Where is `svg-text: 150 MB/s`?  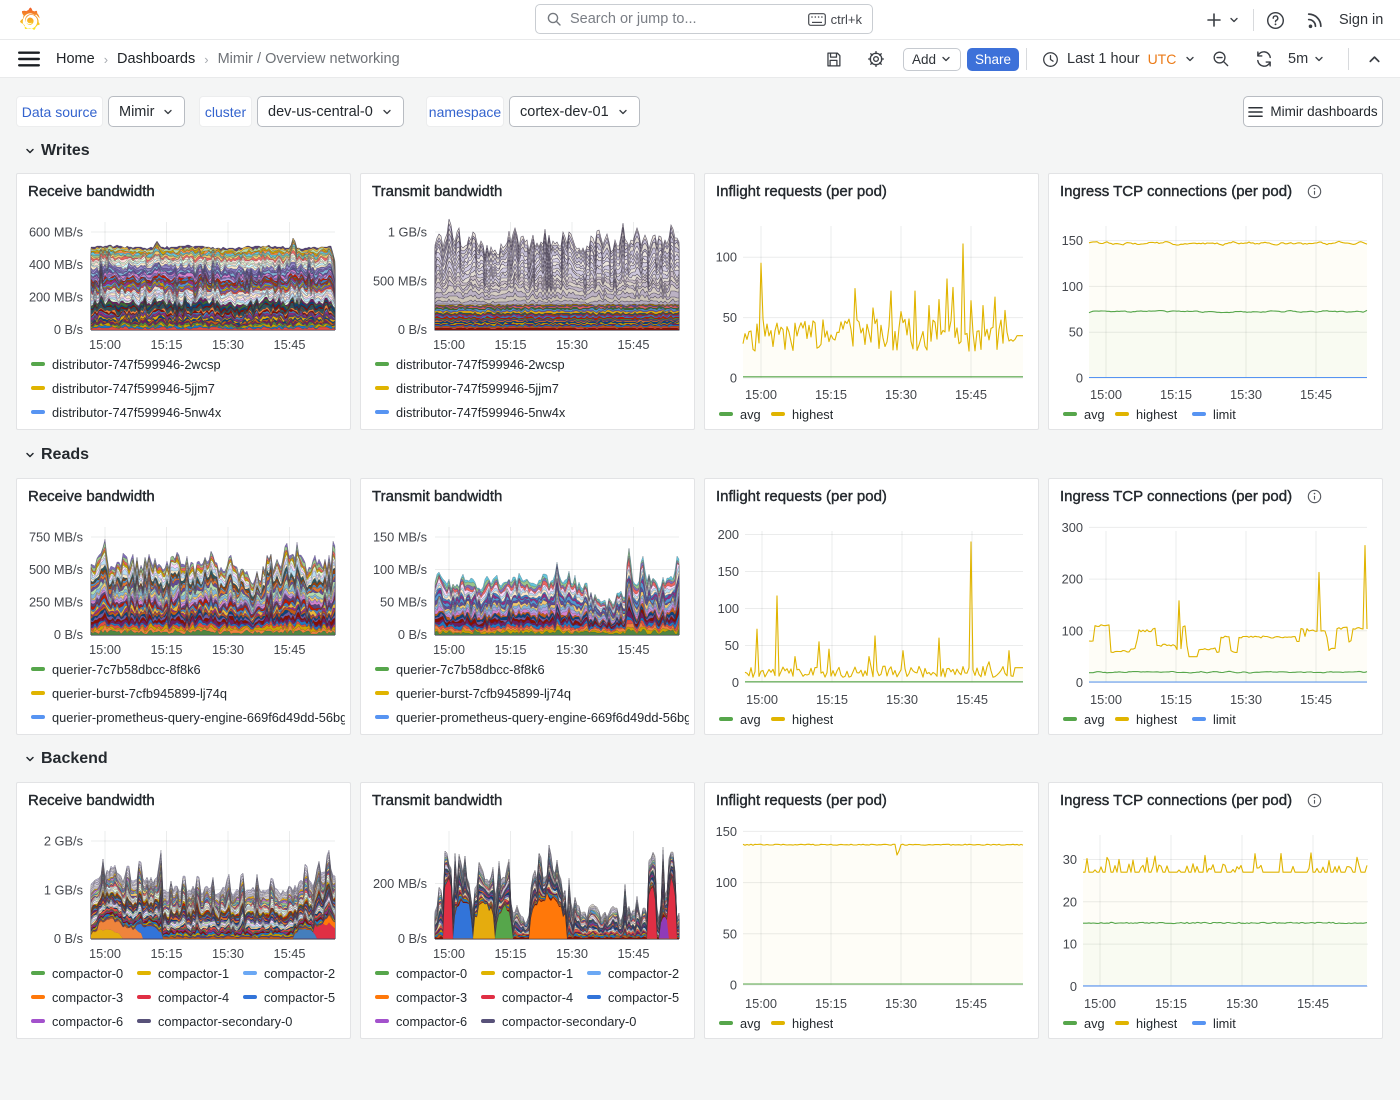 svg-text: 150 MB/s is located at coordinates (400, 537).